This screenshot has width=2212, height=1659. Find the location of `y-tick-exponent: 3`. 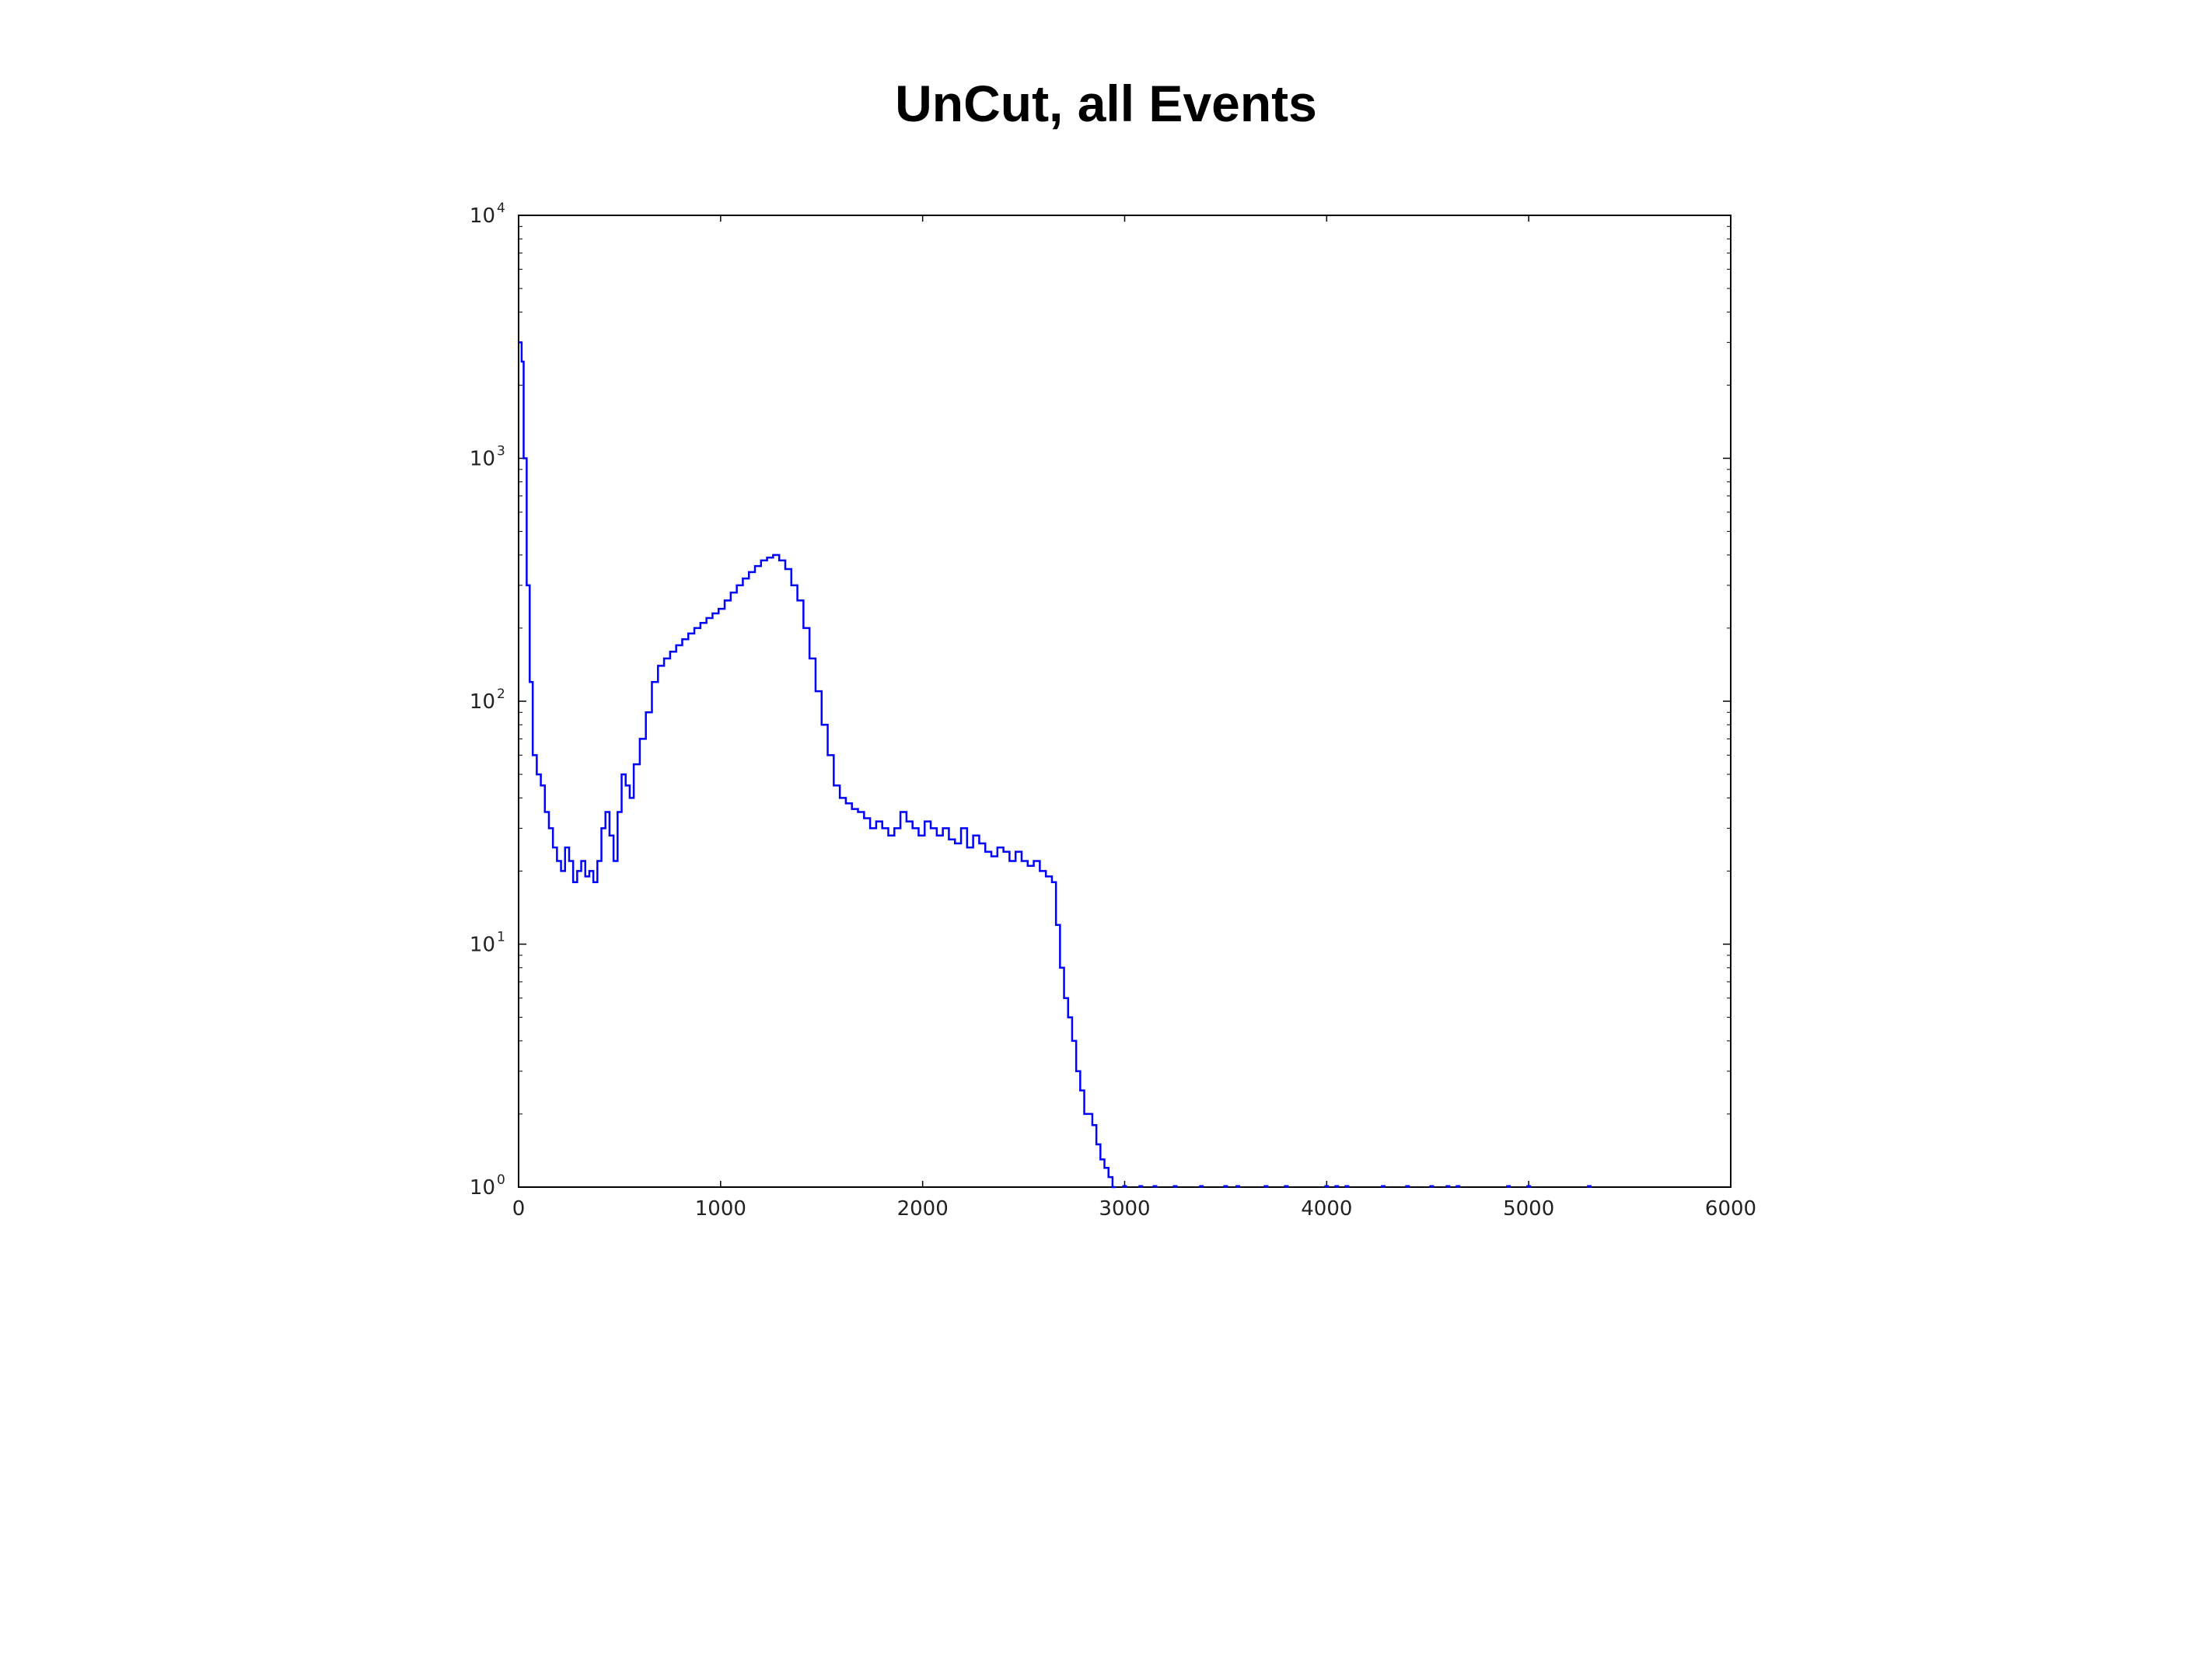

y-tick-exponent: 3 is located at coordinates (501, 451).